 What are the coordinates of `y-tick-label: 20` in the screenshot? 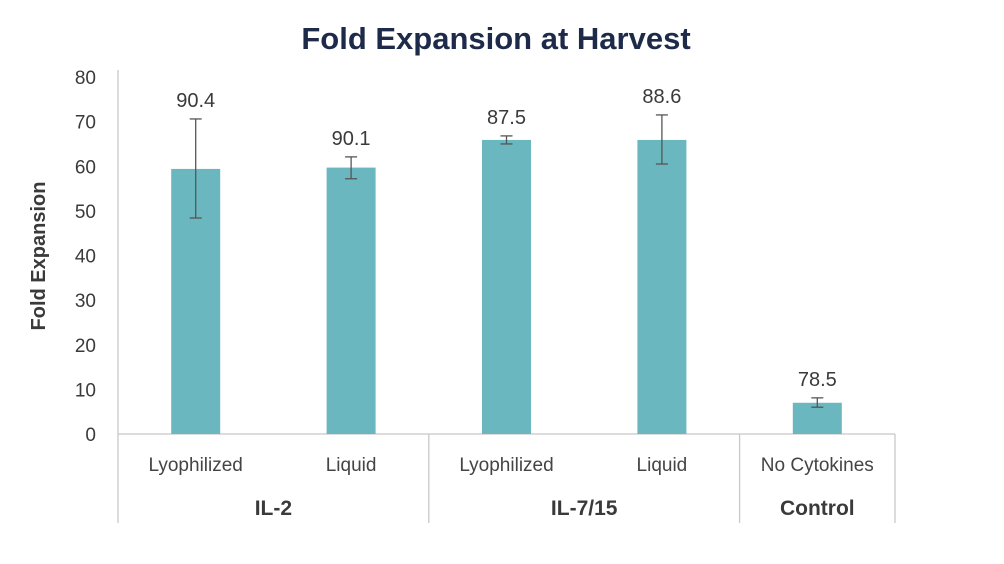 It's located at (85, 346).